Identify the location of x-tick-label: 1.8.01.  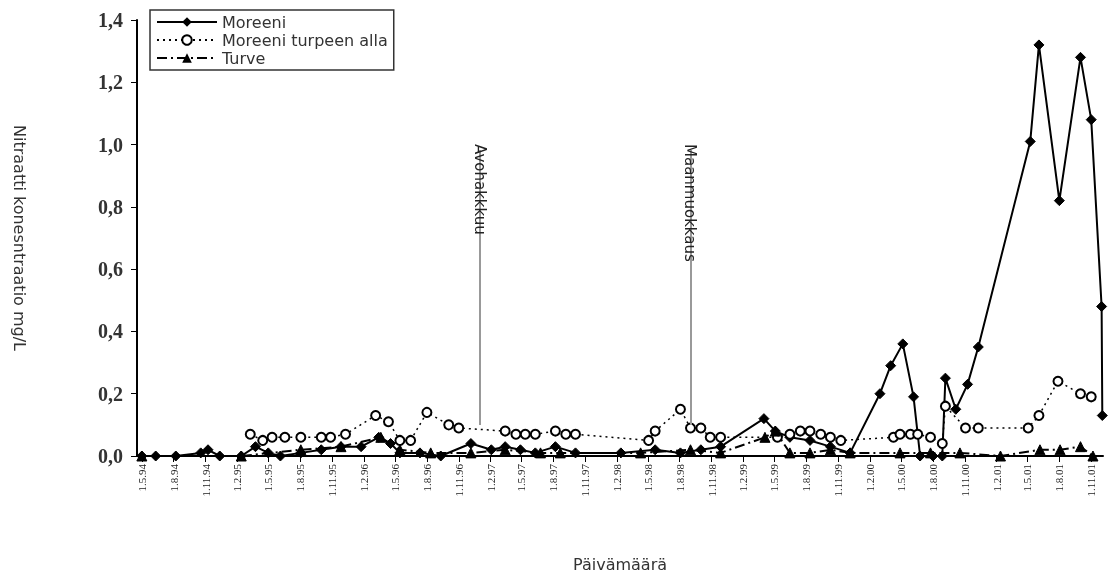
(1059, 478).